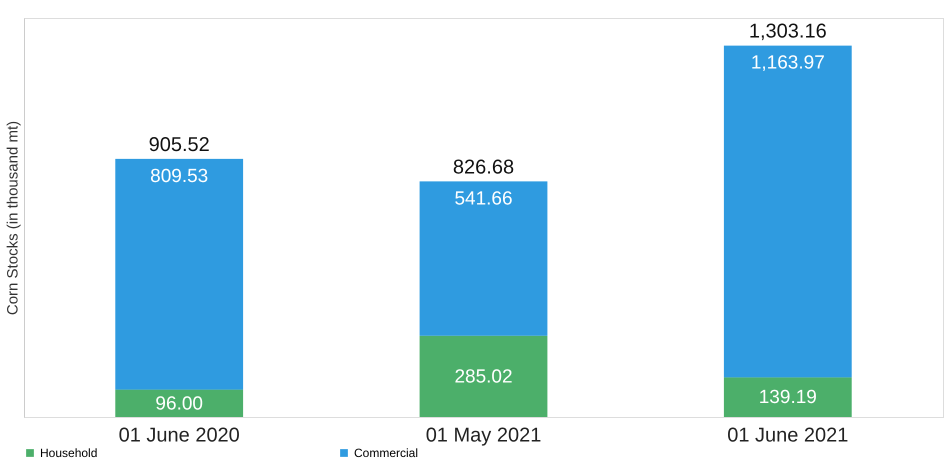 The width and height of the screenshot is (945, 461). I want to click on data-label: 285.02, so click(483, 377).